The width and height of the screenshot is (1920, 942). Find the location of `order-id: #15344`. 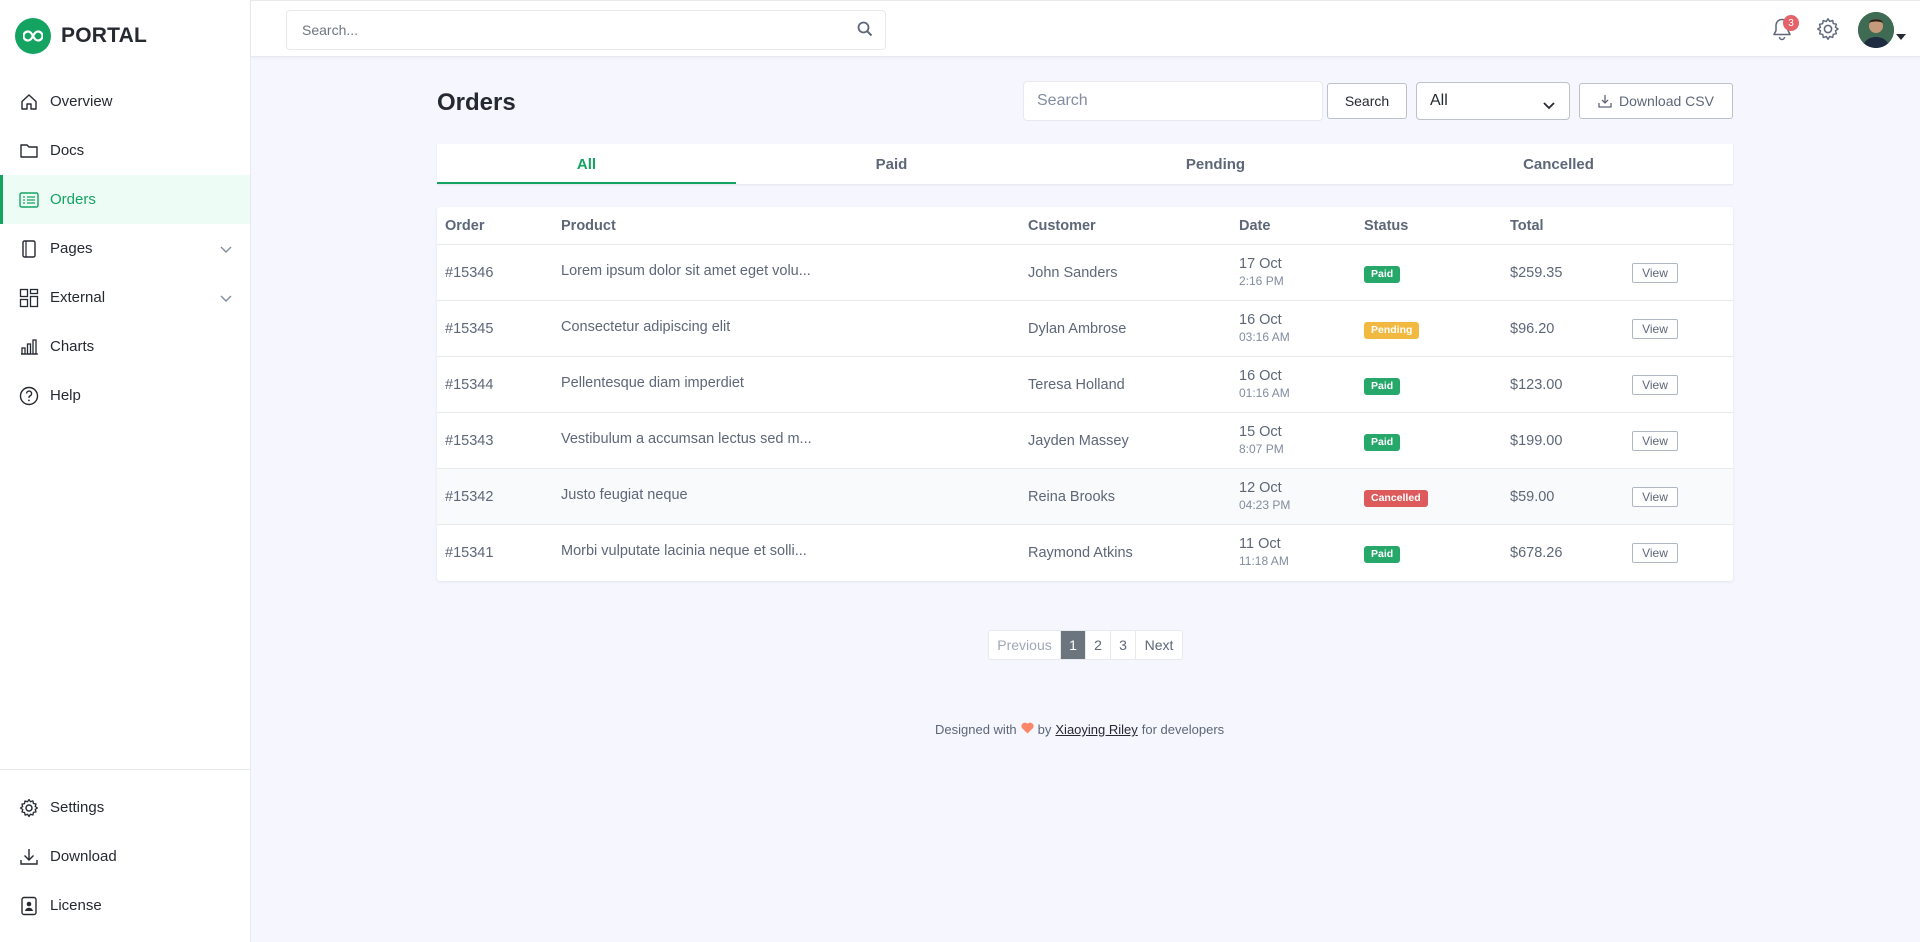

order-id: #15344 is located at coordinates (469, 385).